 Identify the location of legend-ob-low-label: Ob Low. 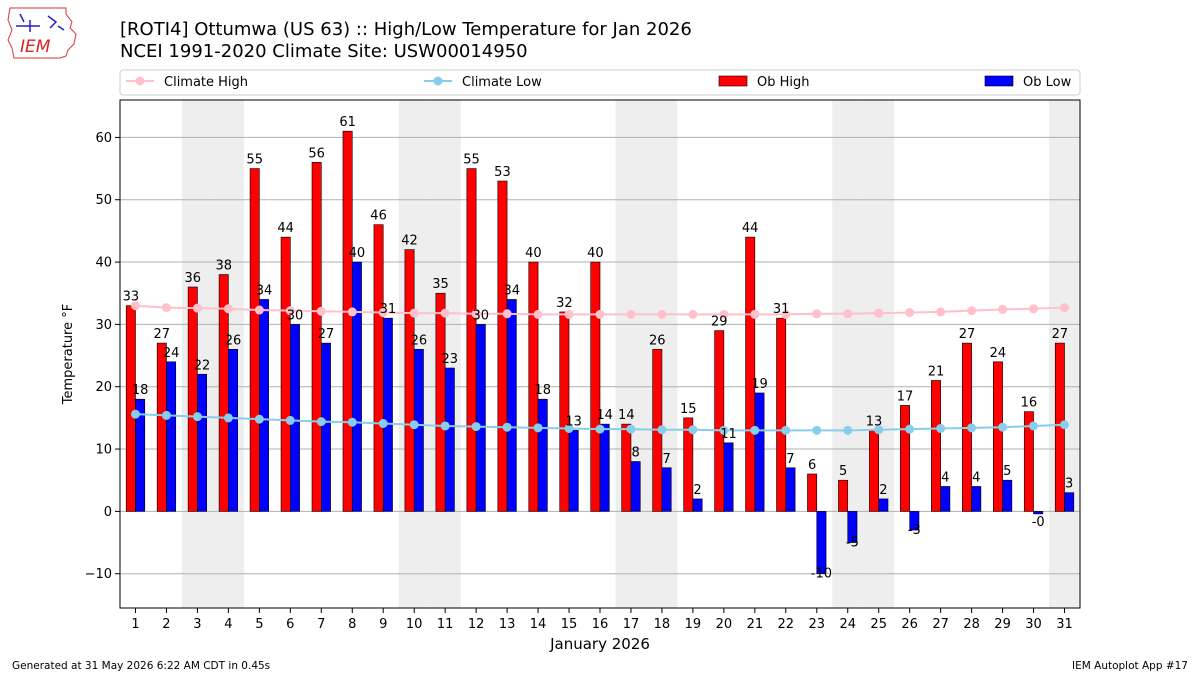
(1047, 82).